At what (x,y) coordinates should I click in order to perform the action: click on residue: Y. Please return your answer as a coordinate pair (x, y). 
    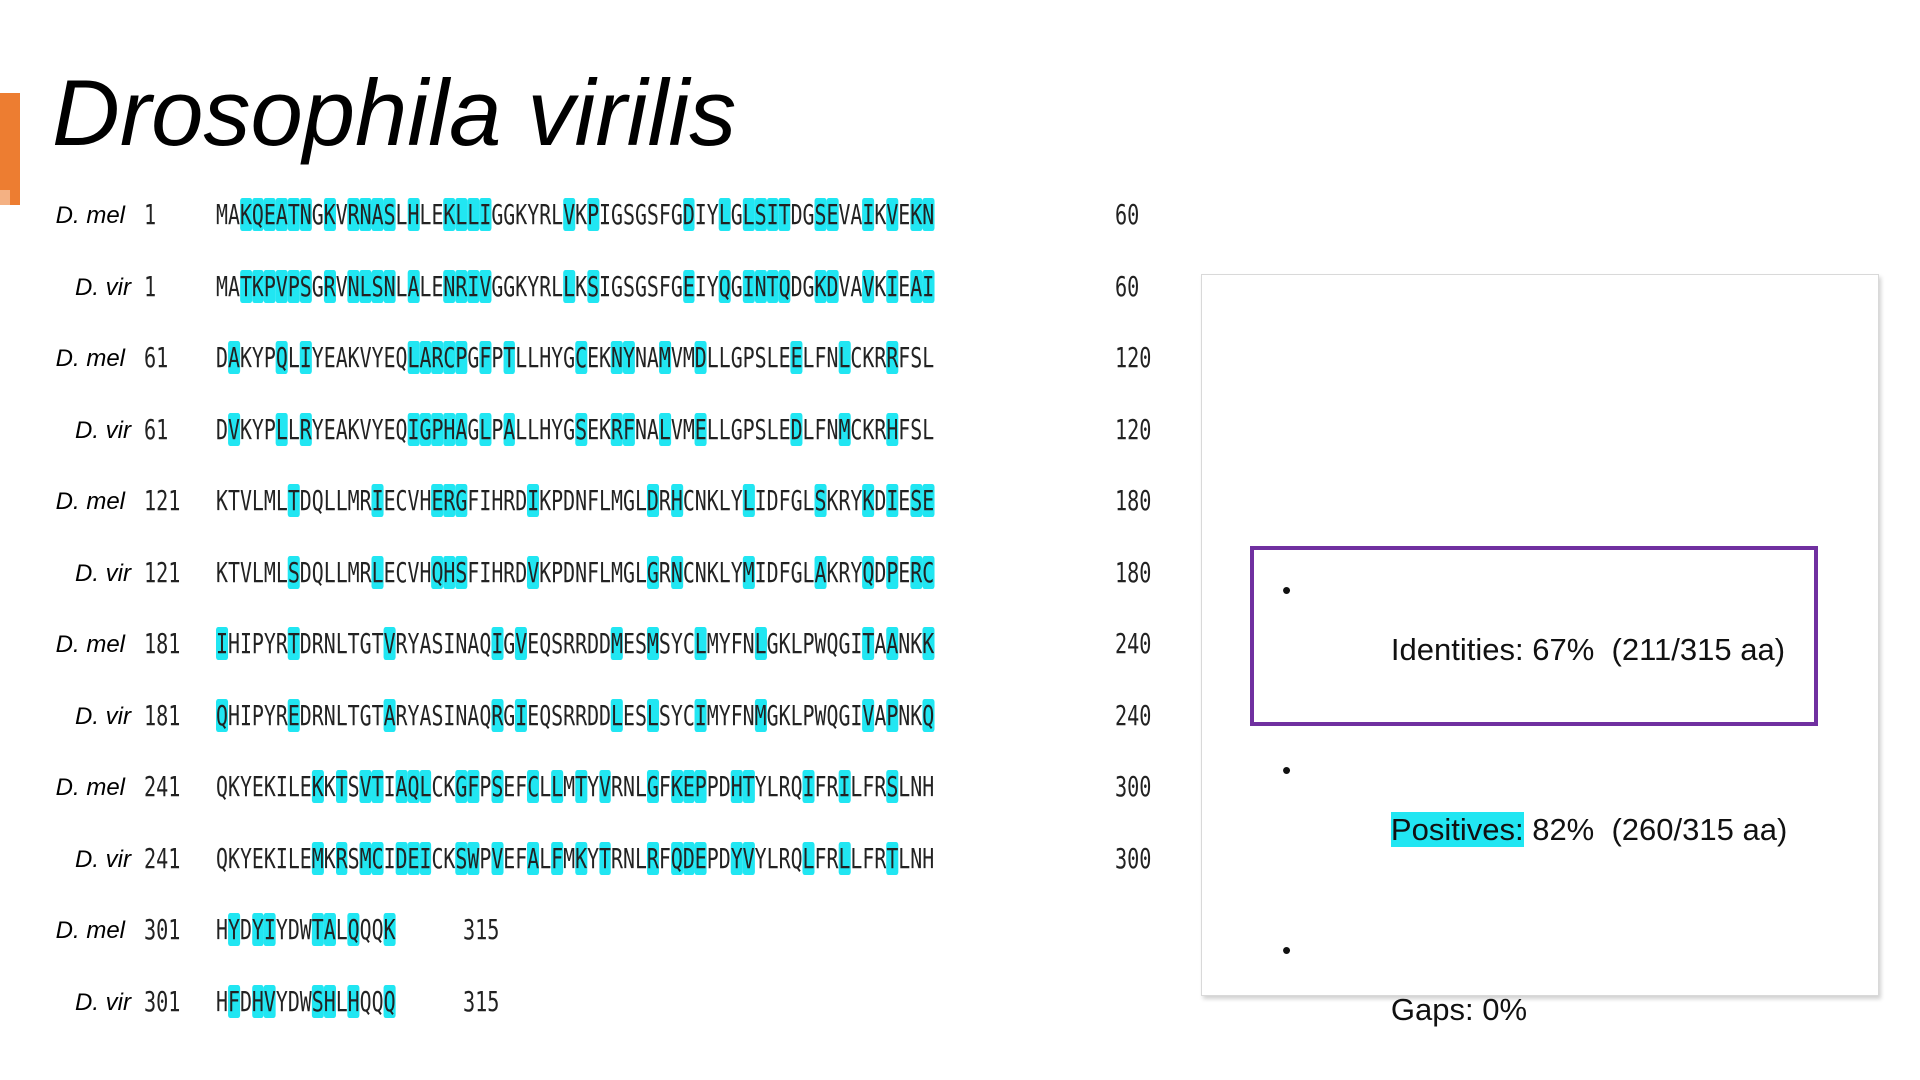
    Looking at the image, I should click on (760, 786).